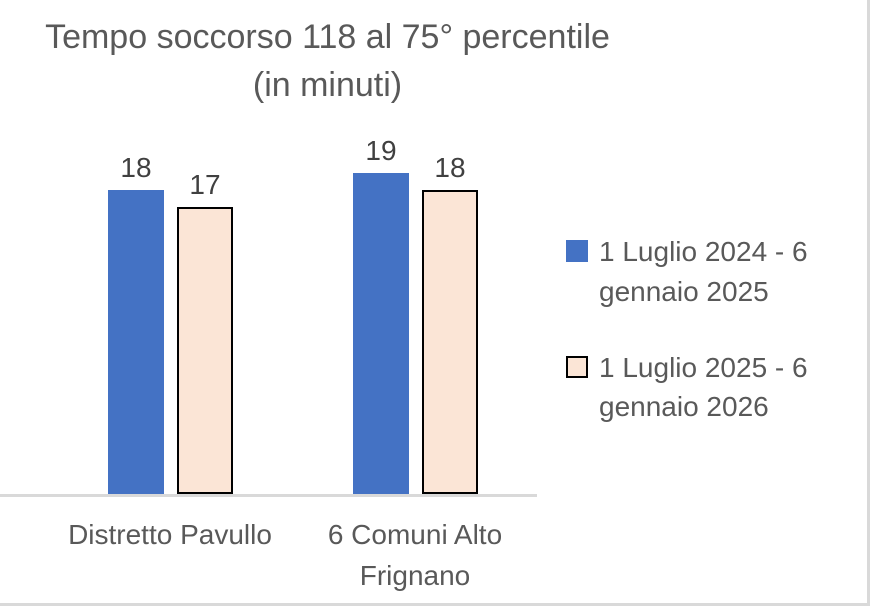 The height and width of the screenshot is (606, 870). I want to click on legend-label-series2: 1 Luglio 2025 - 6 gennaio 2026, so click(703, 387).